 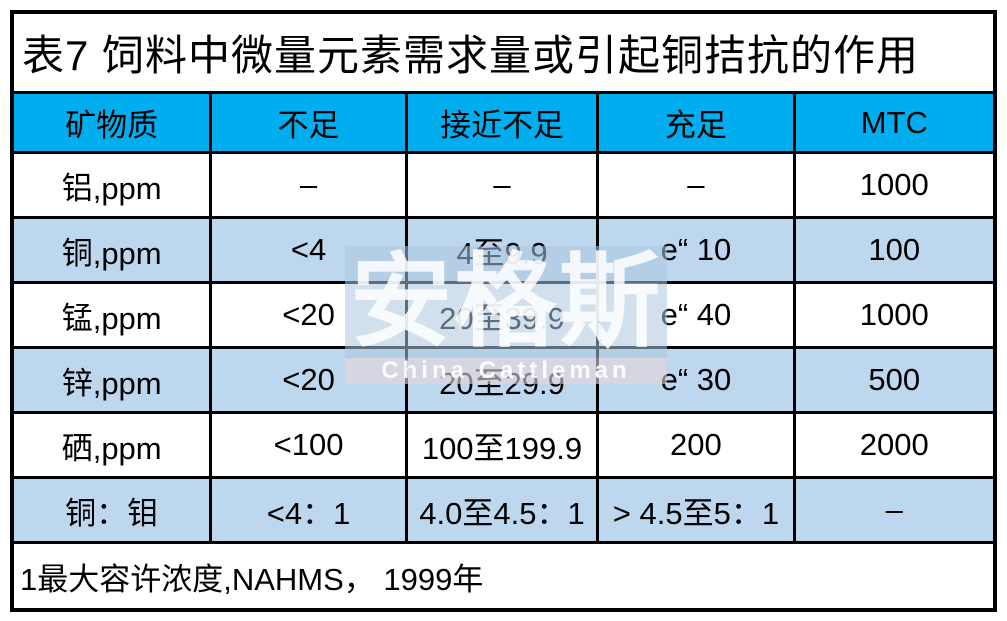 I want to click on cell-mtc: 100, so click(x=894, y=249).